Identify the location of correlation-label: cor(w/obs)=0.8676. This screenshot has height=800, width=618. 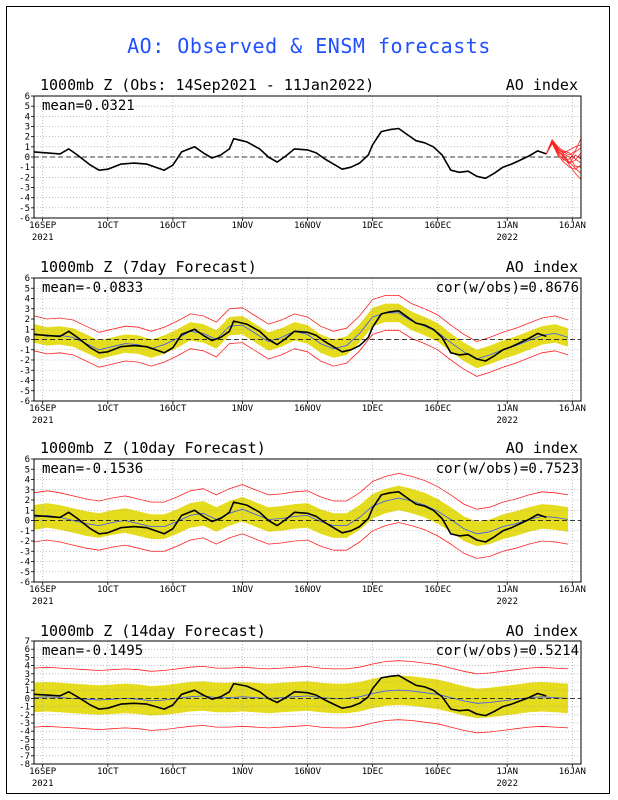
(507, 288).